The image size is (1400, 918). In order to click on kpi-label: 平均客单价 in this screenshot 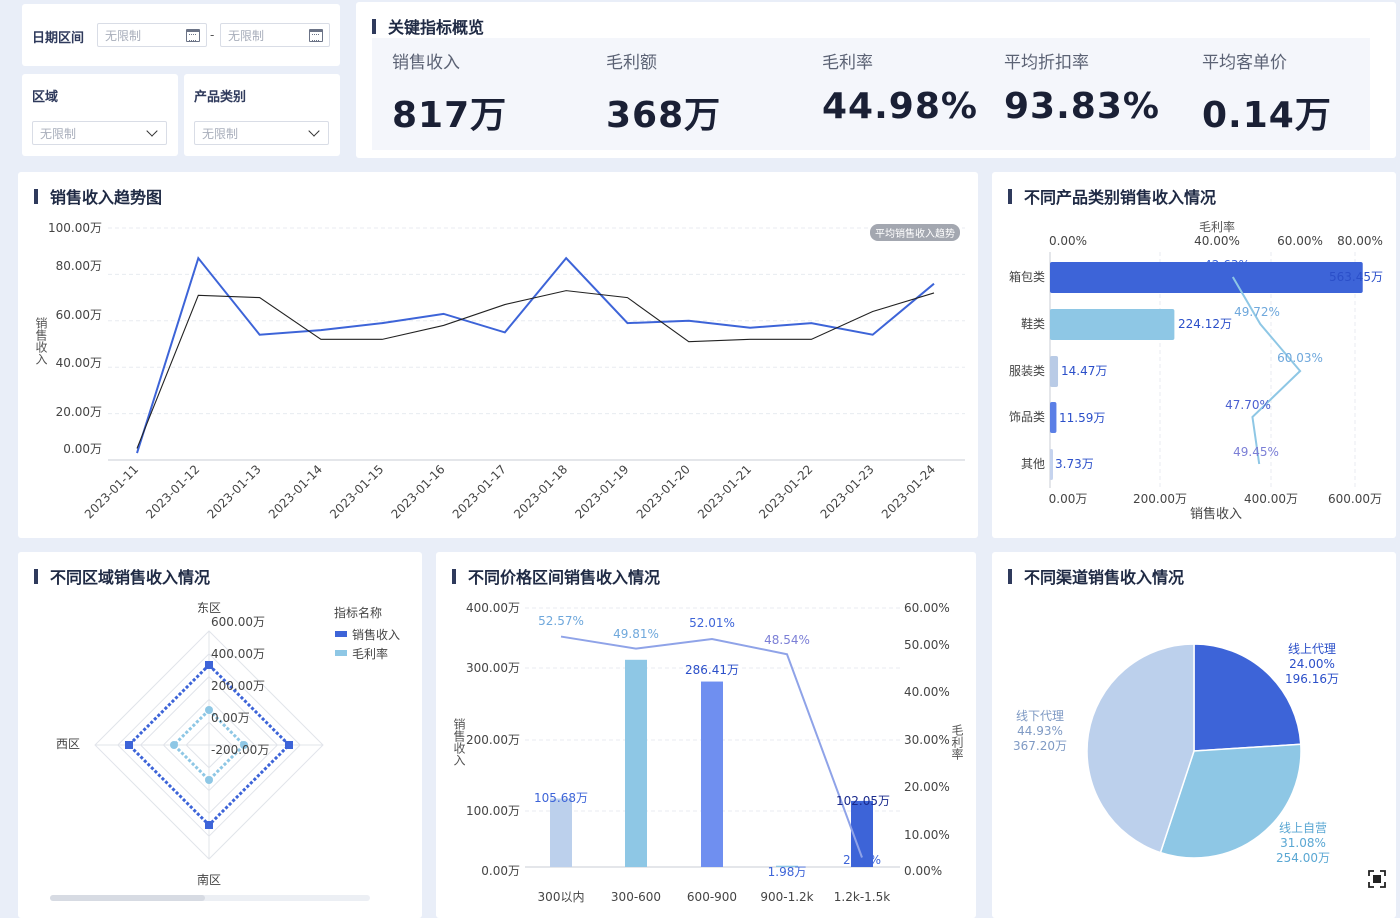, I will do `click(1244, 63)`.